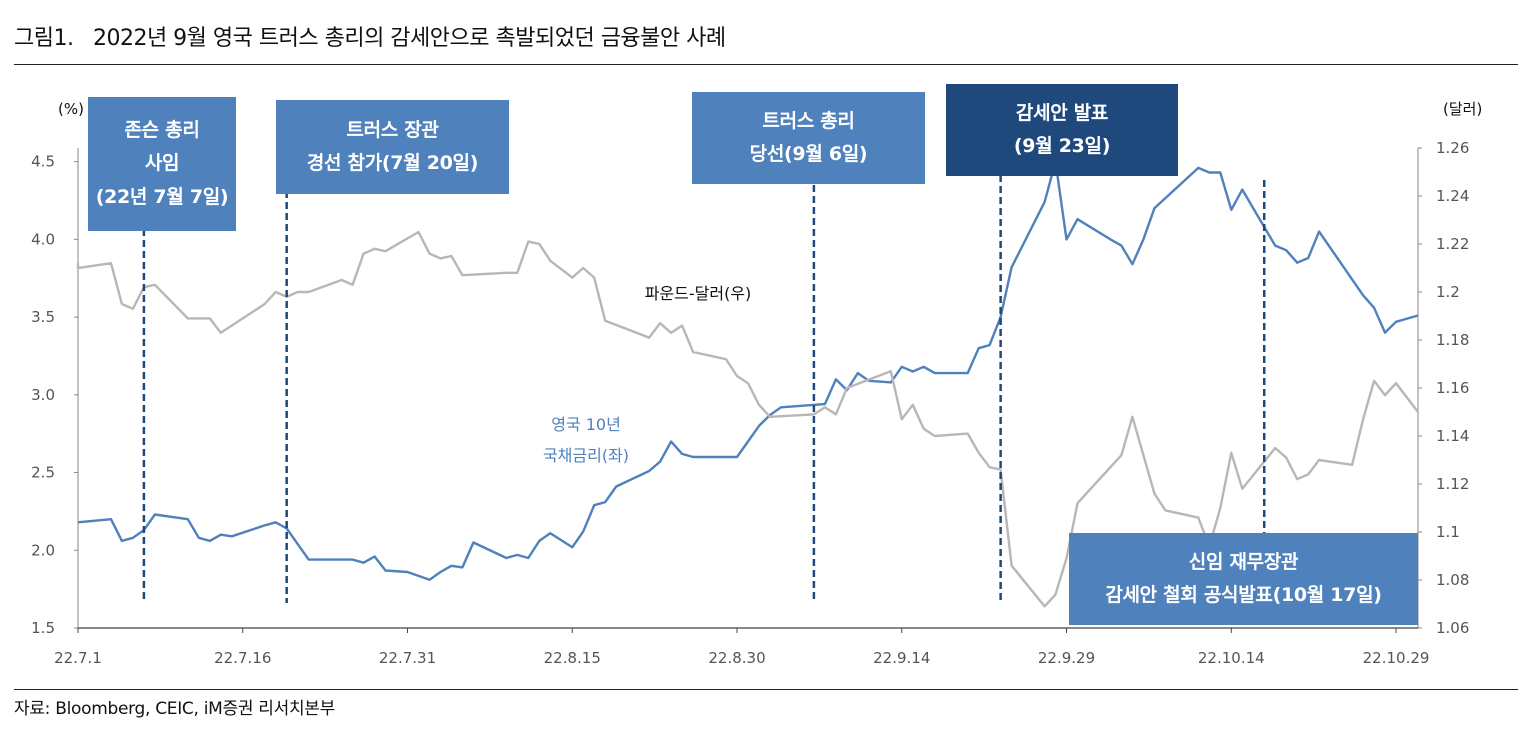 The width and height of the screenshot is (1521, 737). Describe the element at coordinates (43, 162) in the screenshot. I see `y-left-tick-label: 4.5` at that location.